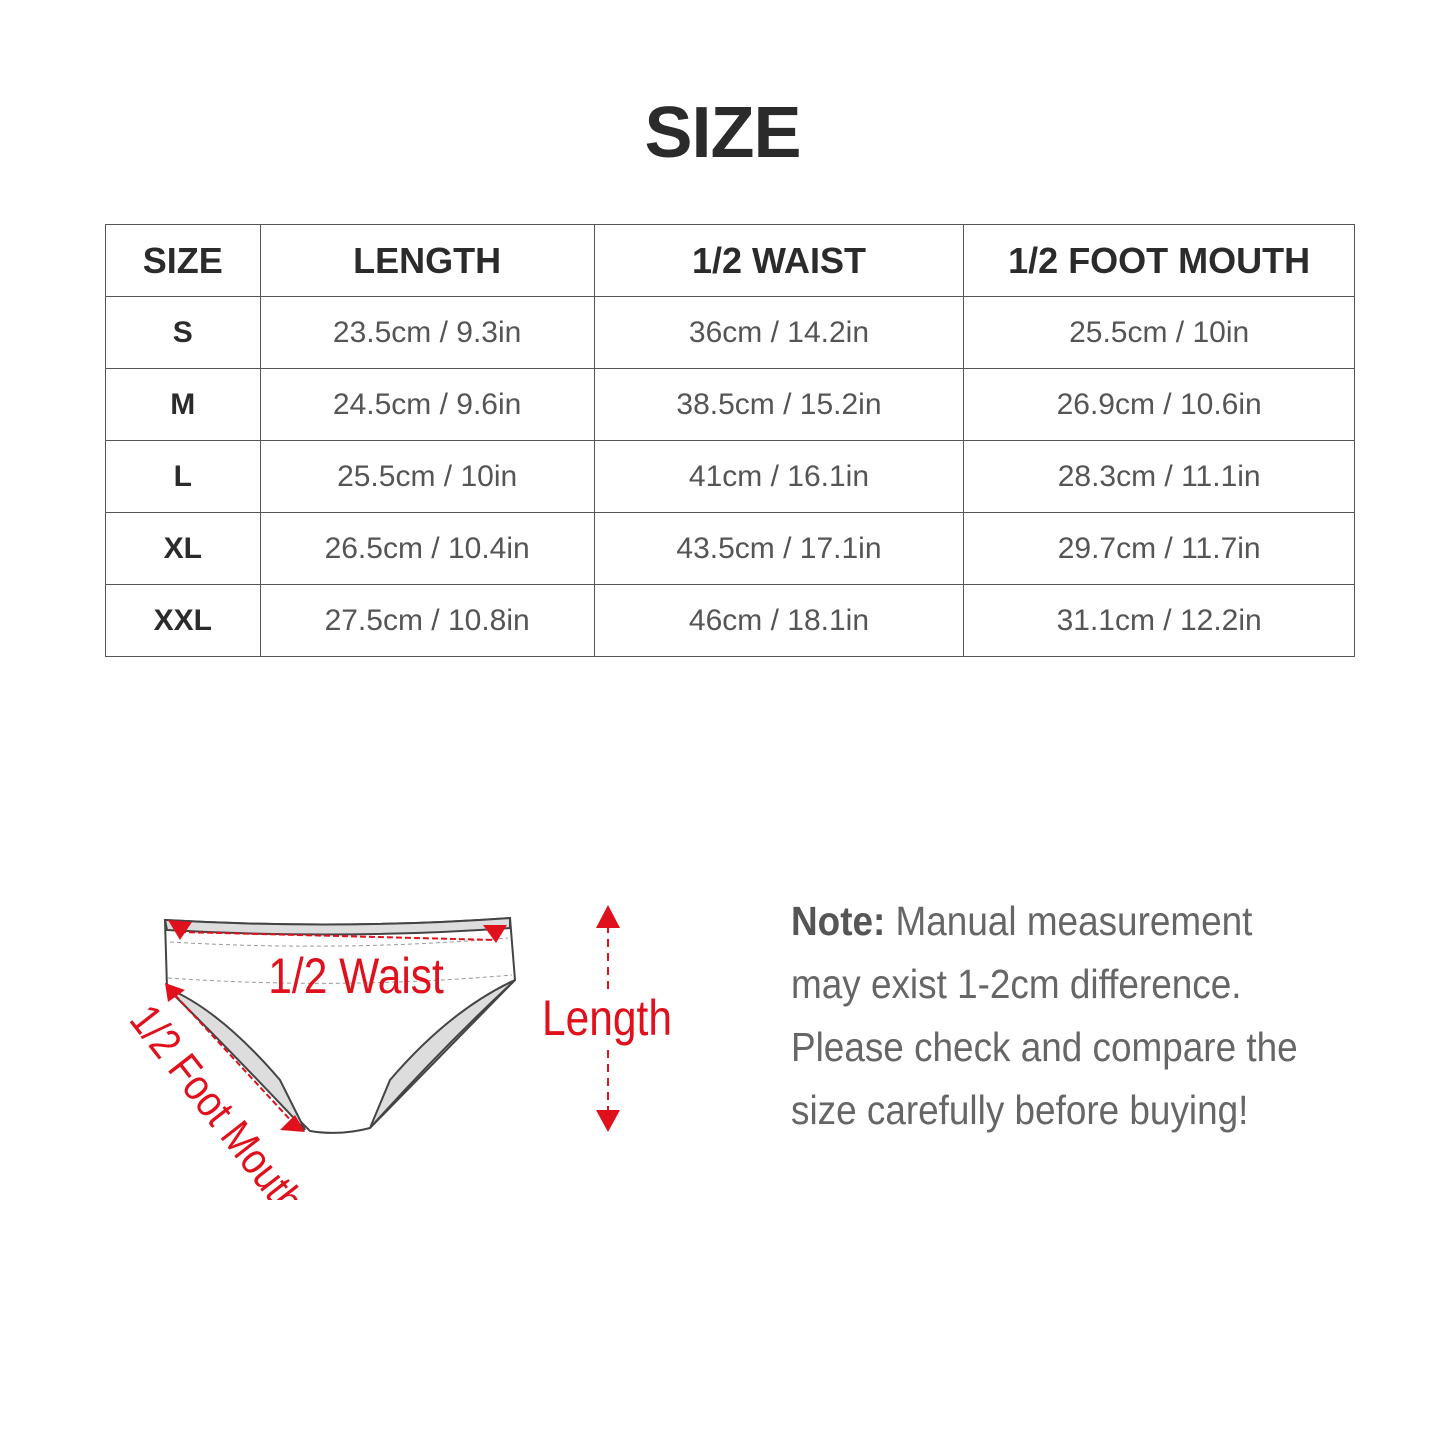 This screenshot has height=1445, width=1445. I want to click on measurement-cell: 43.5cm / 17.1in, so click(779, 548).